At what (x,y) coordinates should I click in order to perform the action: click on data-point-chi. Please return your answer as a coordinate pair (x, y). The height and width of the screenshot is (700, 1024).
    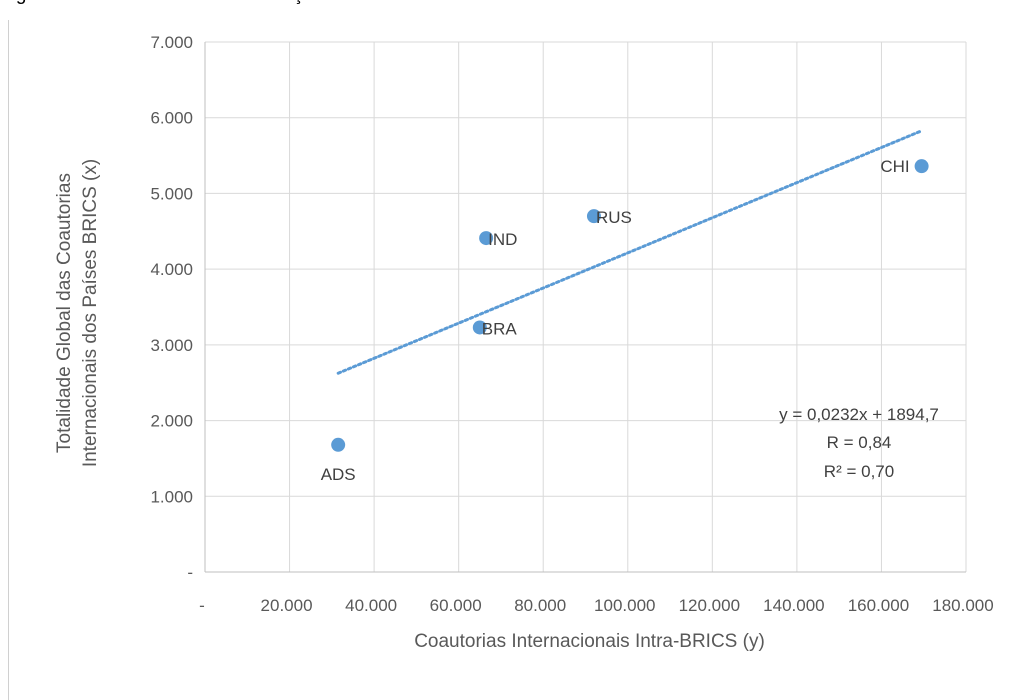
    Looking at the image, I should click on (921, 166).